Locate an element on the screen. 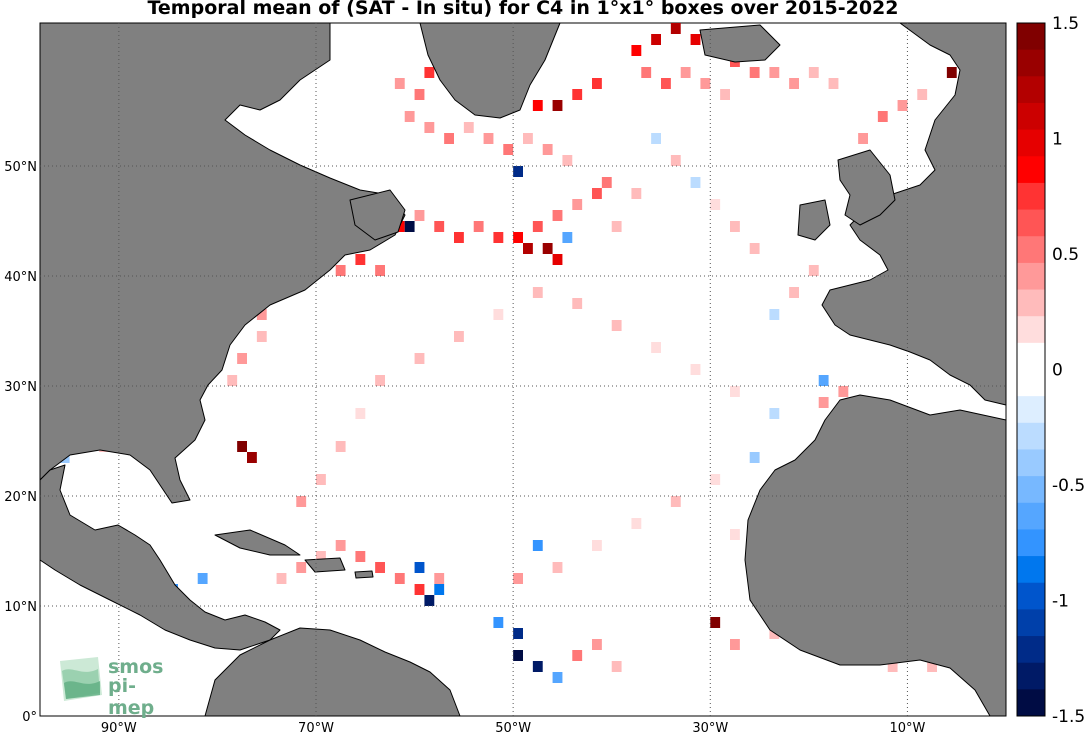  land-britain is located at coordinates (866, 187).